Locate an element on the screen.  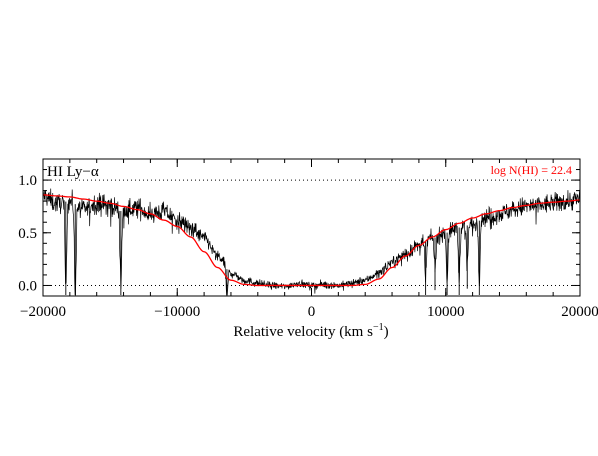
x-tick-label: −20000 is located at coordinates (43, 312).